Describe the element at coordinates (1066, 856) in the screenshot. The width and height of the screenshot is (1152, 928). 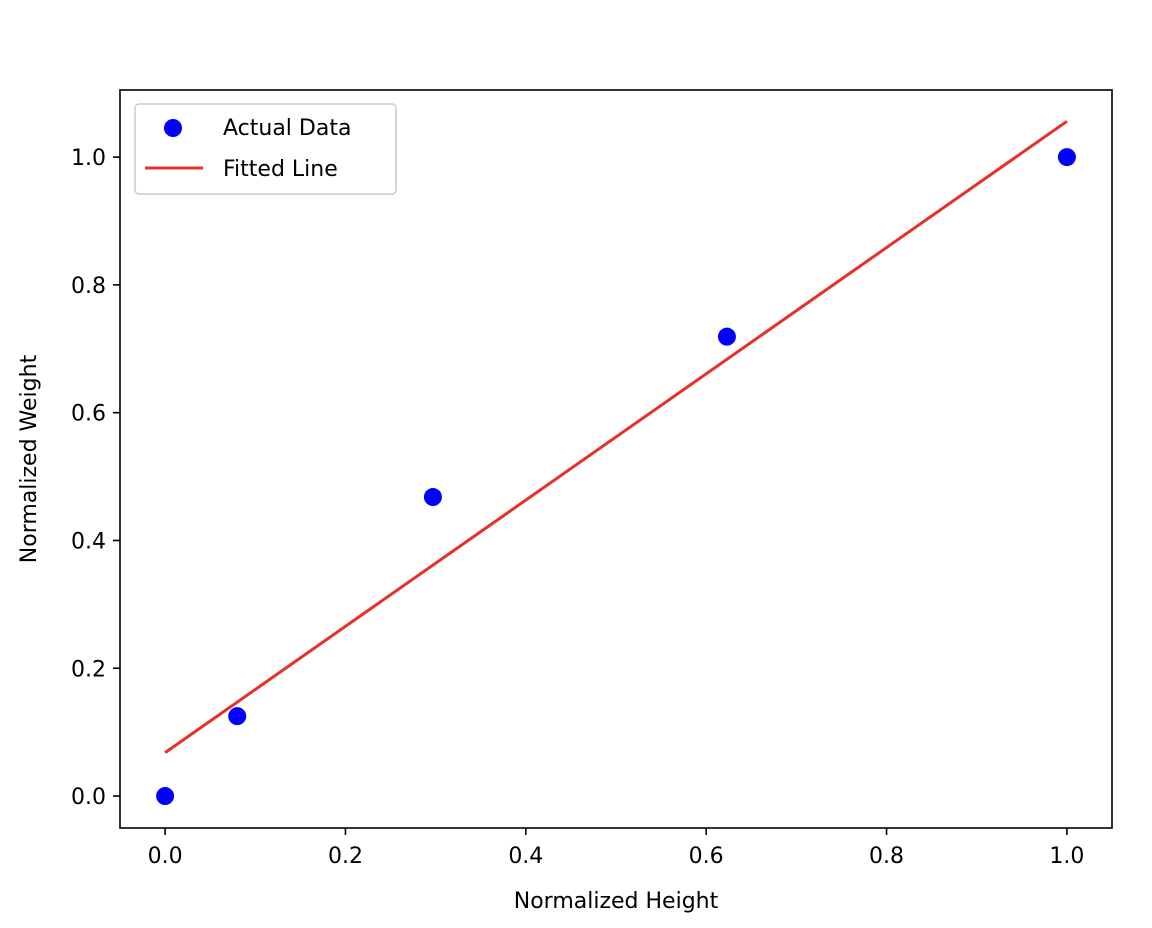
I see `x-tick-label: 1.0` at that location.